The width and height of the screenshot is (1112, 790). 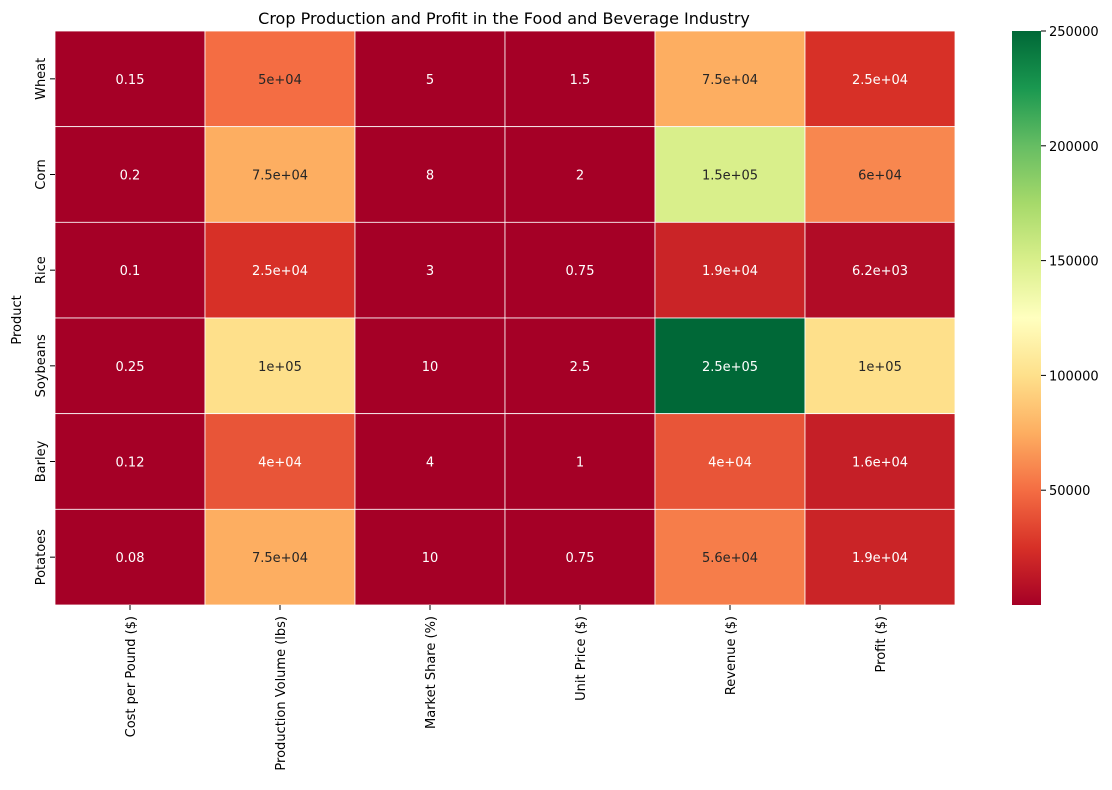 I want to click on cell-label: 6e+04, so click(x=880, y=176).